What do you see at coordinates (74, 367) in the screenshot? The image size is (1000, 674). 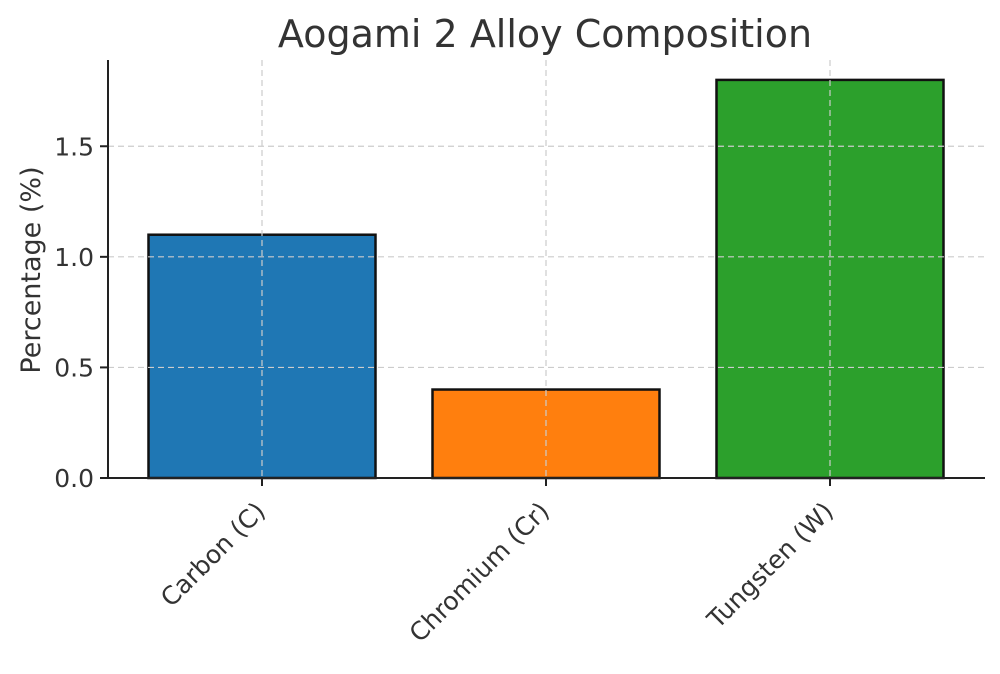 I see `y-tick-label: 0.5` at bounding box center [74, 367].